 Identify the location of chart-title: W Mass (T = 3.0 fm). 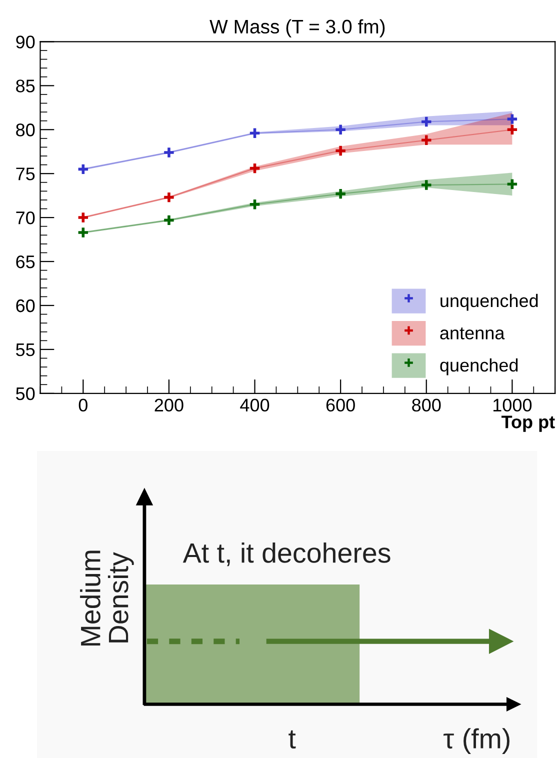
(297, 28).